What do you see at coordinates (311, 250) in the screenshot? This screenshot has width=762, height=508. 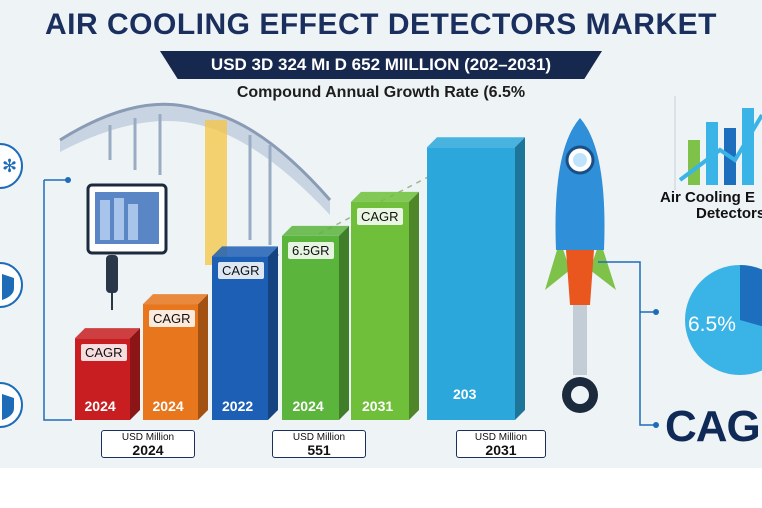 I see `bar-chip-label: 6.5GR` at bounding box center [311, 250].